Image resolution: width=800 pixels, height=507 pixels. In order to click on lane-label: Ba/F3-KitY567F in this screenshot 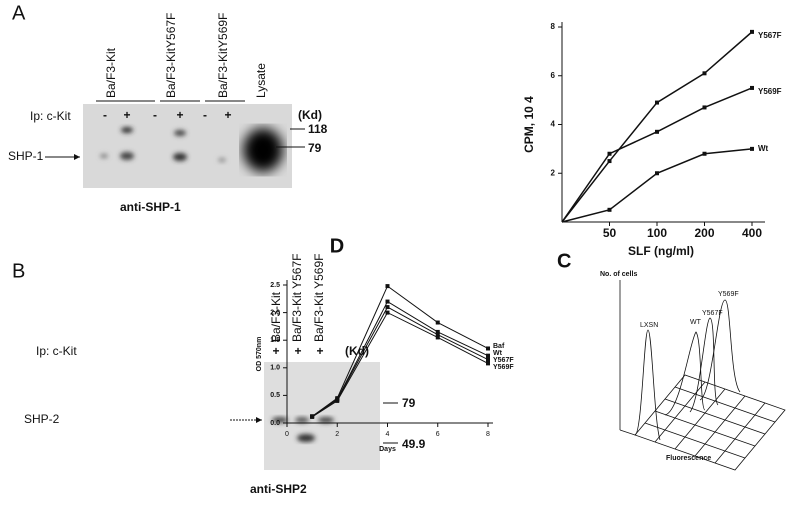, I will do `click(171, 55)`.